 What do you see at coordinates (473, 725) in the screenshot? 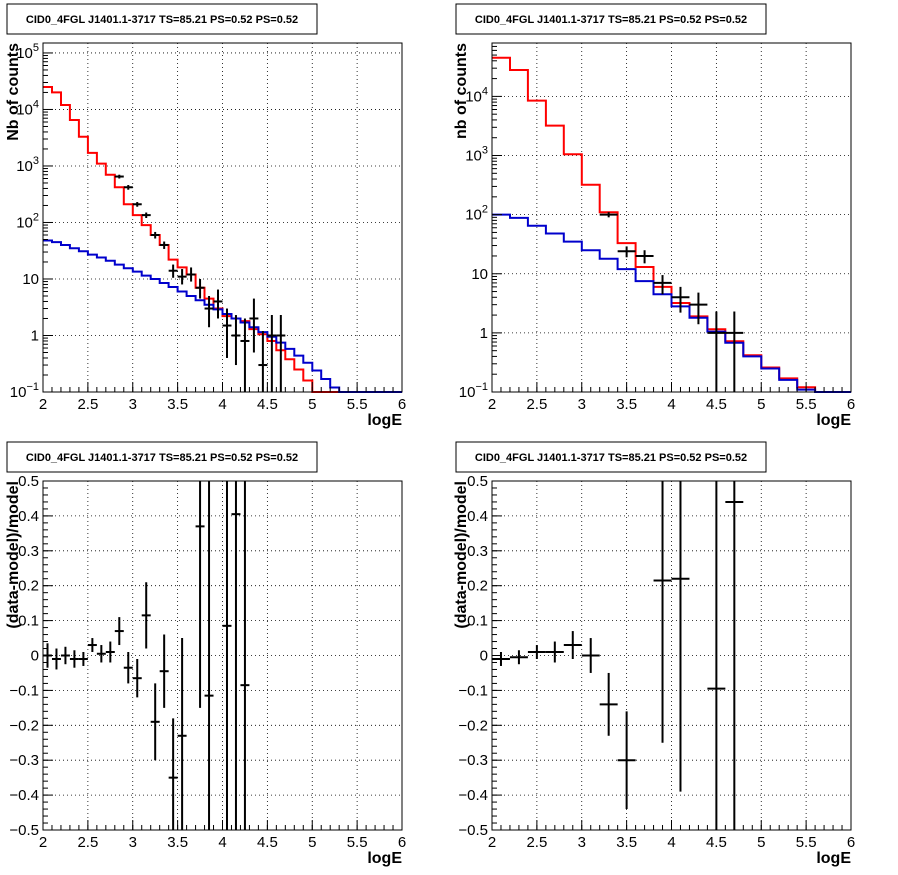
I see `y-tick-label: −0.2` at bounding box center [473, 725].